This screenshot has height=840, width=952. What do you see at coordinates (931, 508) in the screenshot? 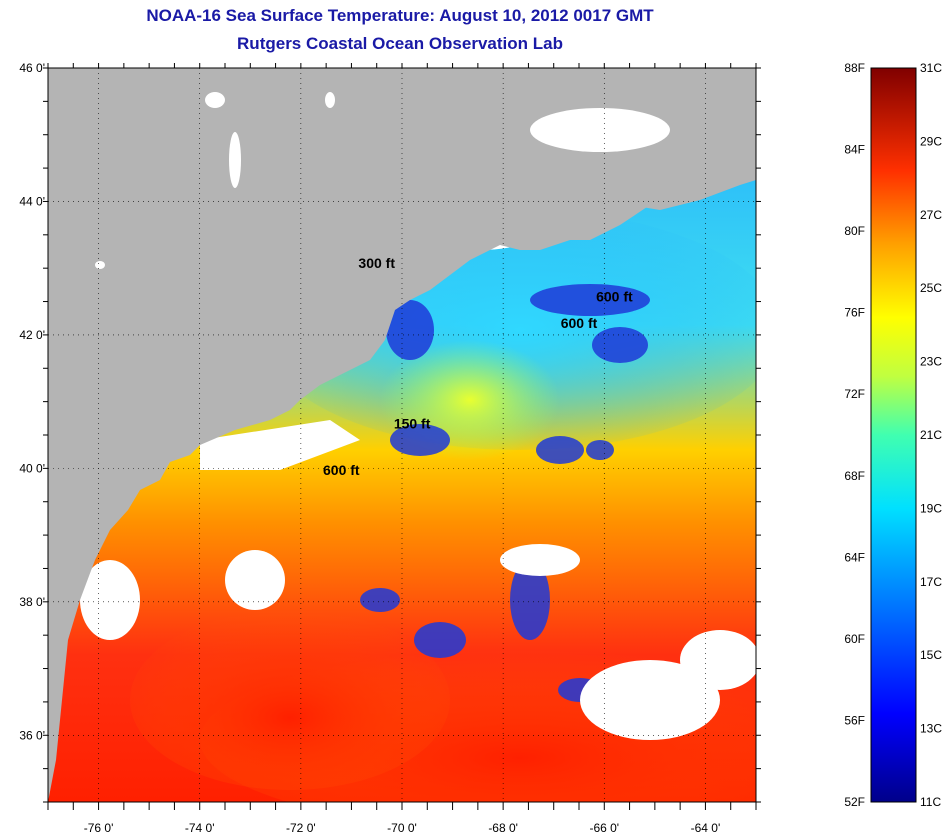
I see `colorbar-celsius-label: 19C` at bounding box center [931, 508].